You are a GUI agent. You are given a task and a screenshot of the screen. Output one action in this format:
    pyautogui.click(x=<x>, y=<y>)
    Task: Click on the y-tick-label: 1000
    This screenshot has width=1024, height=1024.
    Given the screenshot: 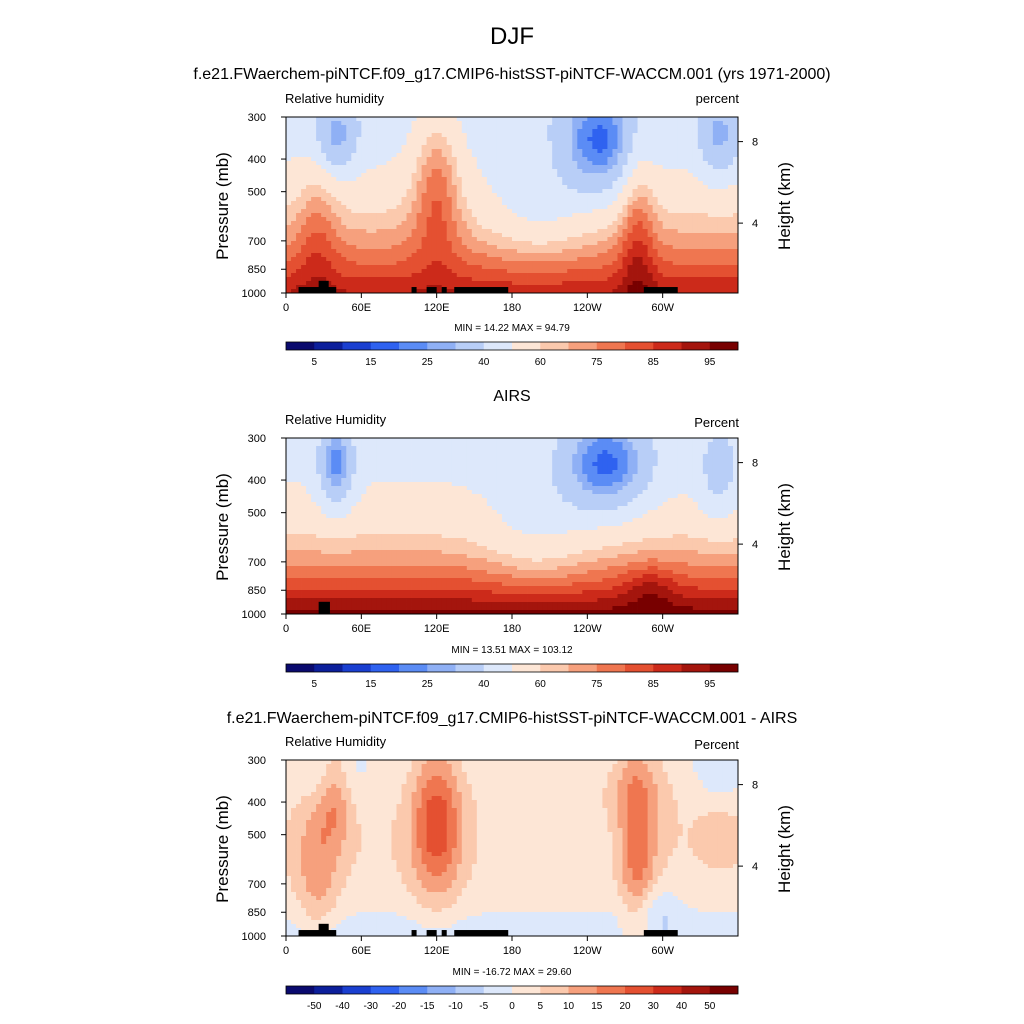 What is the action you would take?
    pyautogui.click(x=254, y=294)
    